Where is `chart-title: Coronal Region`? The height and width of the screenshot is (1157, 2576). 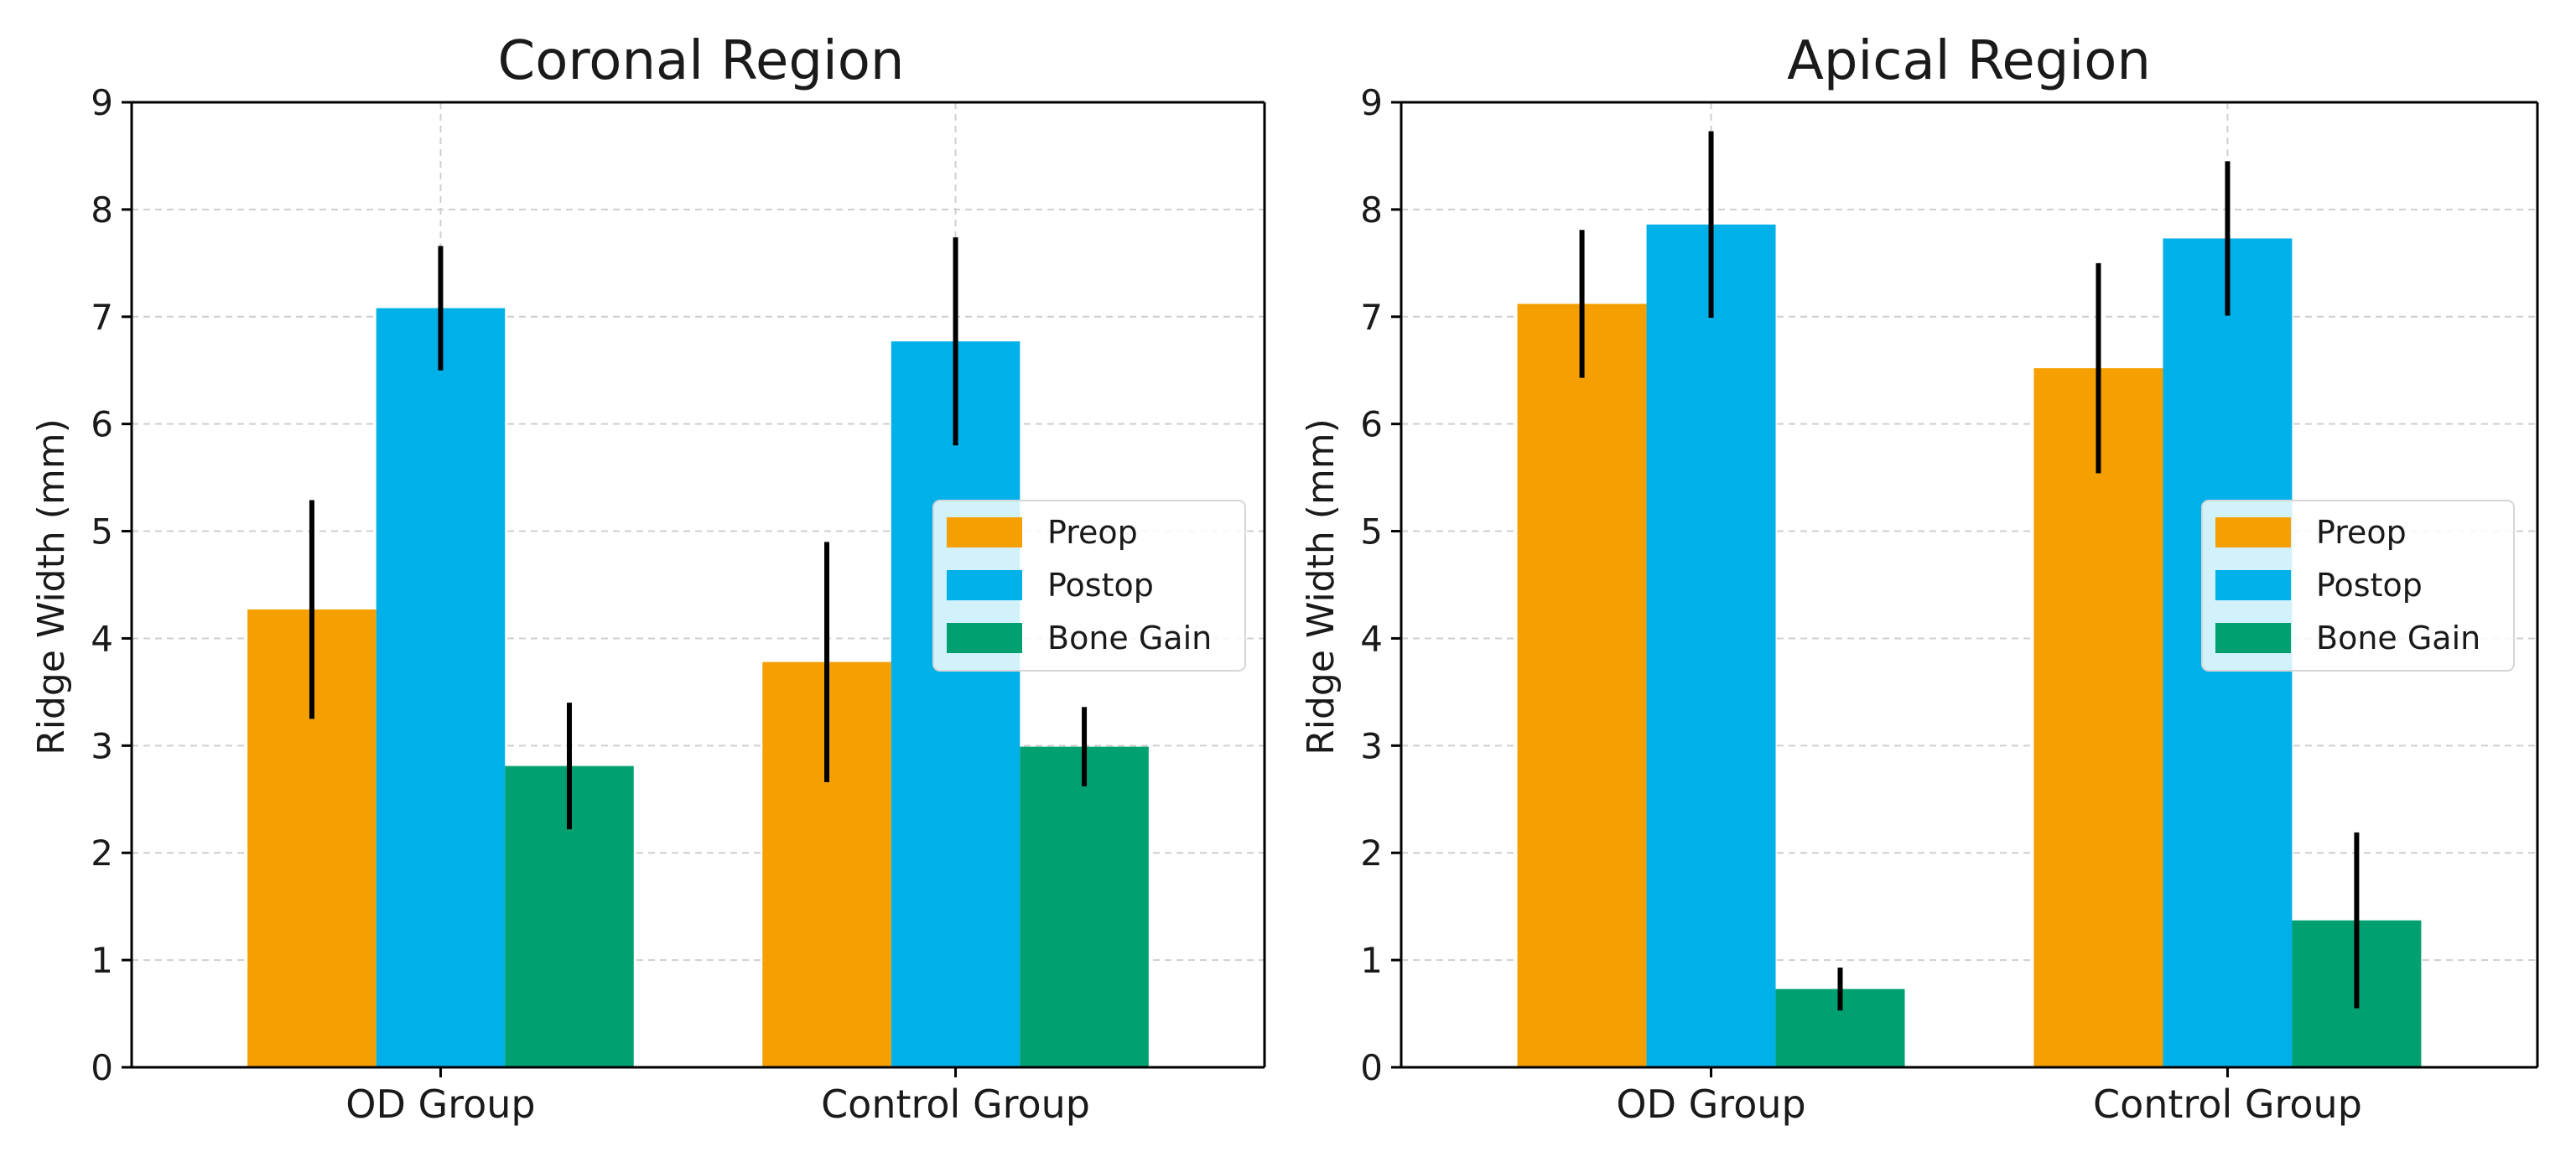
chart-title: Coronal Region is located at coordinates (701, 61).